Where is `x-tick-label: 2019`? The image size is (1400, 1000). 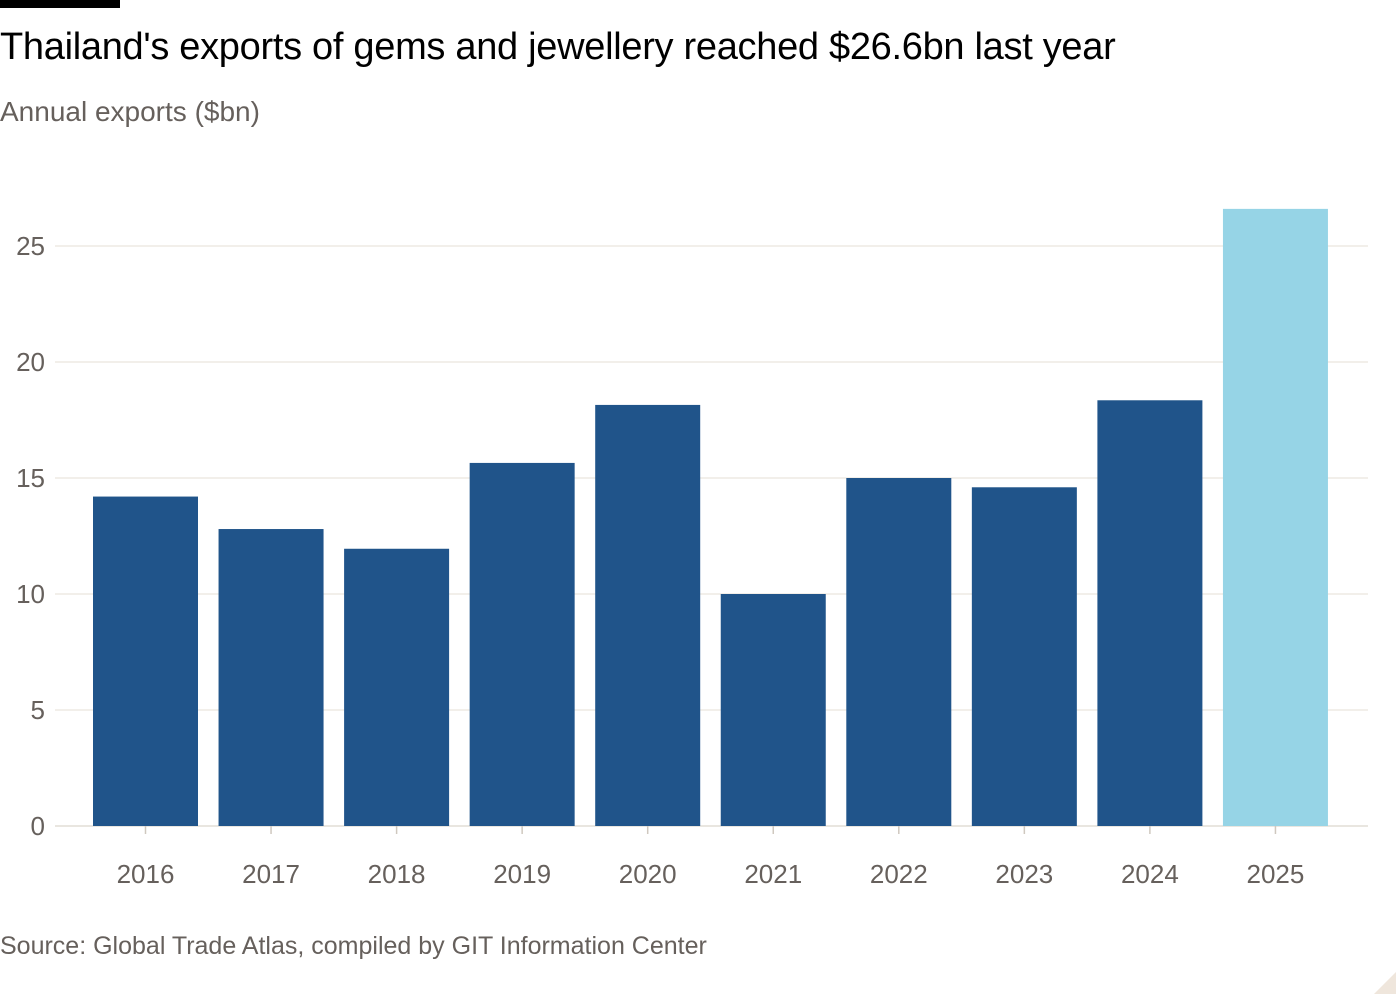 x-tick-label: 2019 is located at coordinates (522, 874).